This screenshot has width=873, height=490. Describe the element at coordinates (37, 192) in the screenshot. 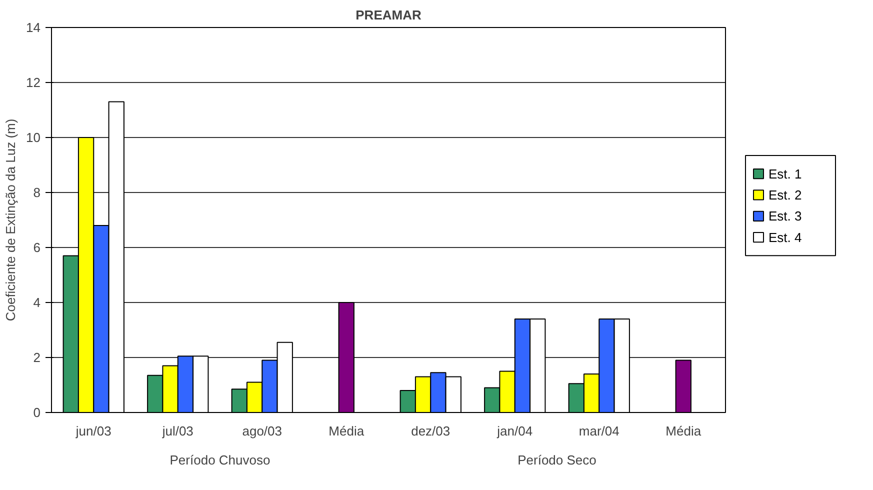

I see `y-tick-label: 8` at that location.